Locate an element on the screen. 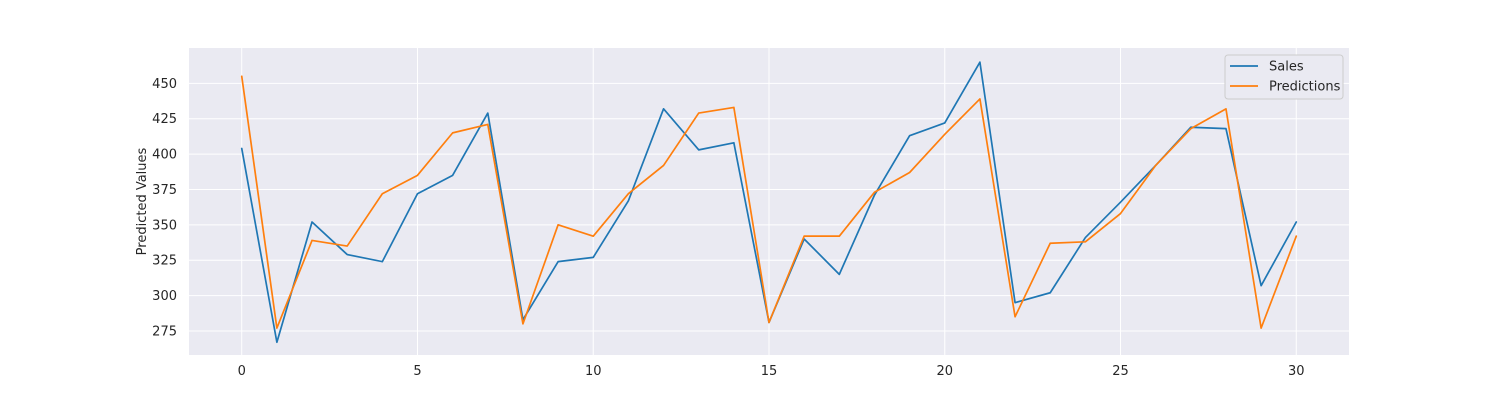 The width and height of the screenshot is (1500, 400). legend-label: Predictions is located at coordinates (1305, 87).